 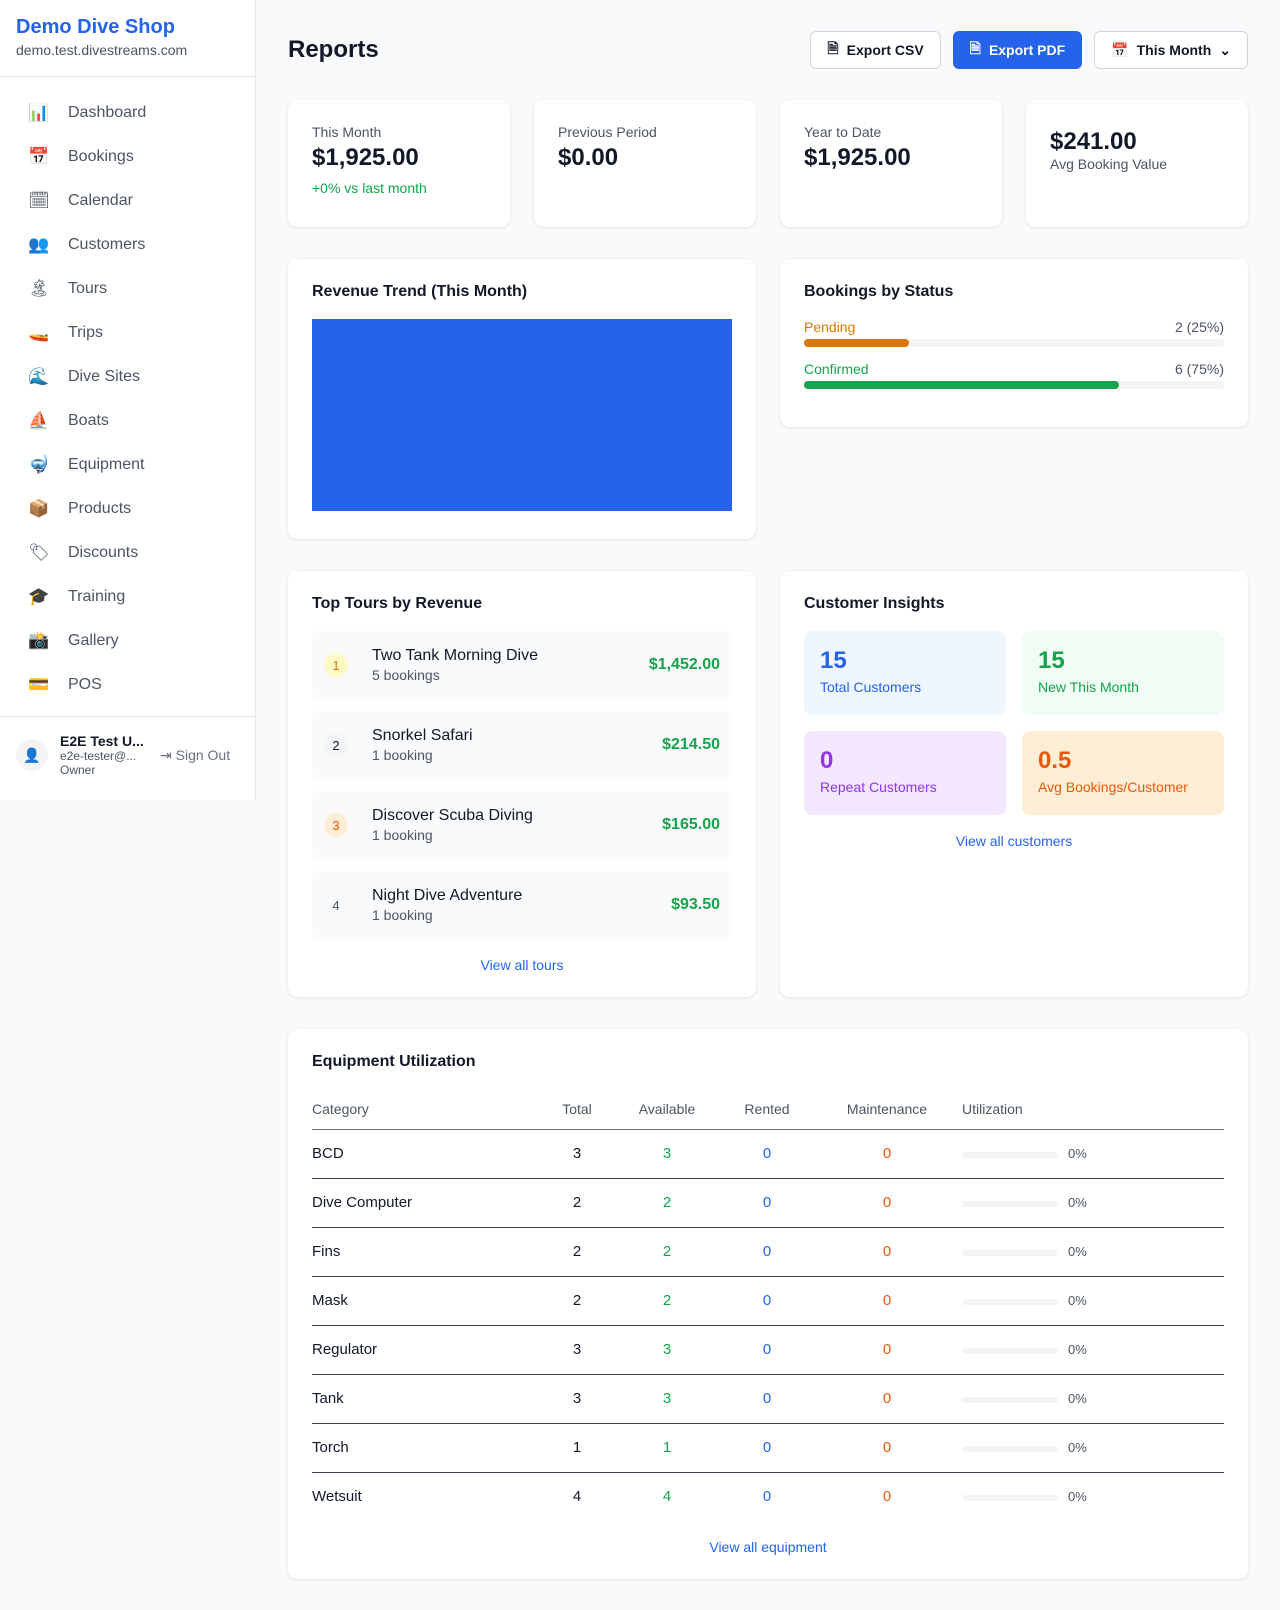 What do you see at coordinates (522, 905) in the screenshot?
I see `tour-item: 4 Night Dive Adventure 1 booking $93.50` at bounding box center [522, 905].